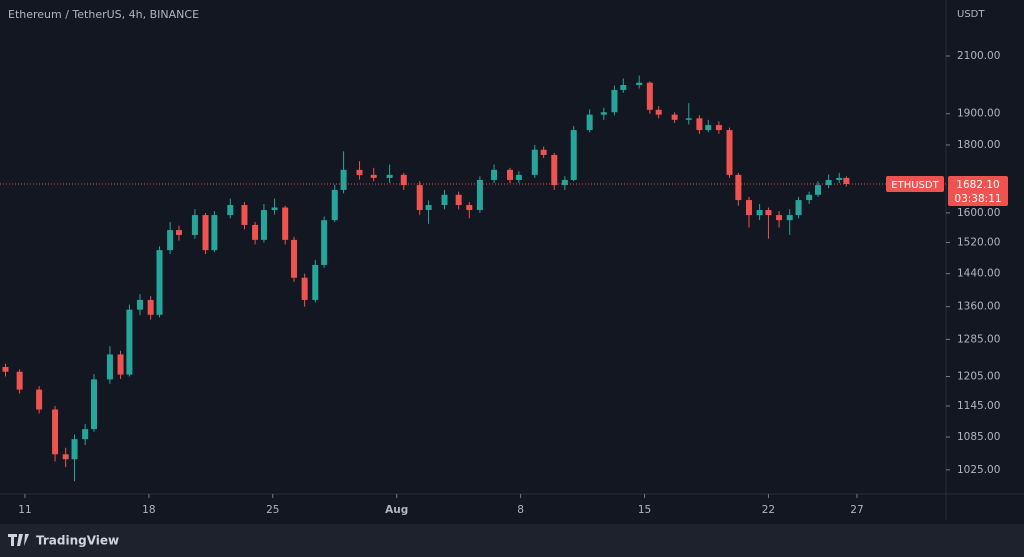 The height and width of the screenshot is (557, 1024). I want to click on x-tick-label: 11, so click(24, 510).